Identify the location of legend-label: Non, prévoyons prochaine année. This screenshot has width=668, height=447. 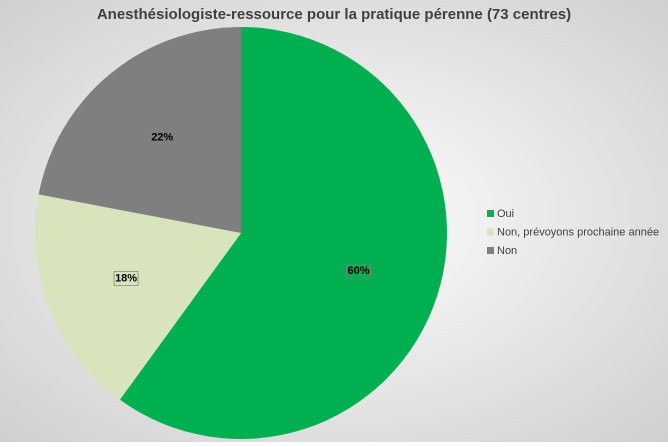
(578, 232).